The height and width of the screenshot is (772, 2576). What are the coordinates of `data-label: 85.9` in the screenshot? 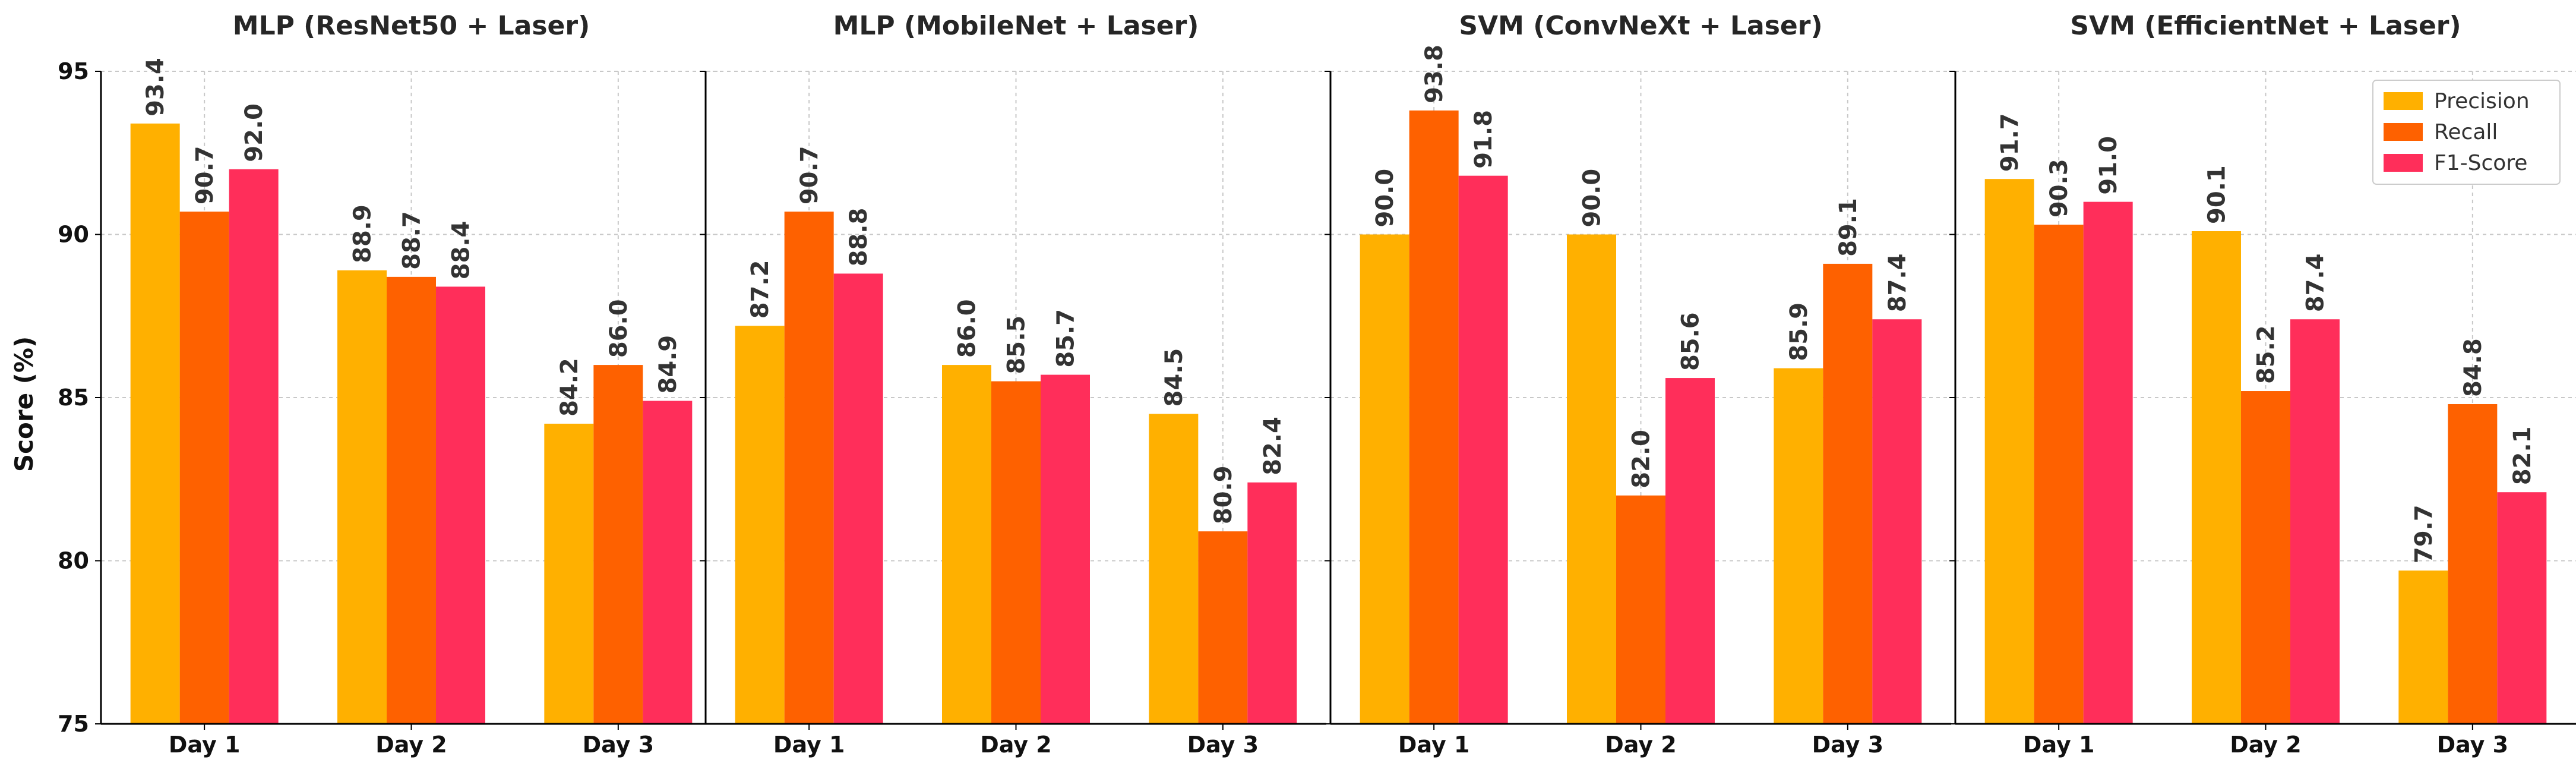 It's located at (1799, 332).